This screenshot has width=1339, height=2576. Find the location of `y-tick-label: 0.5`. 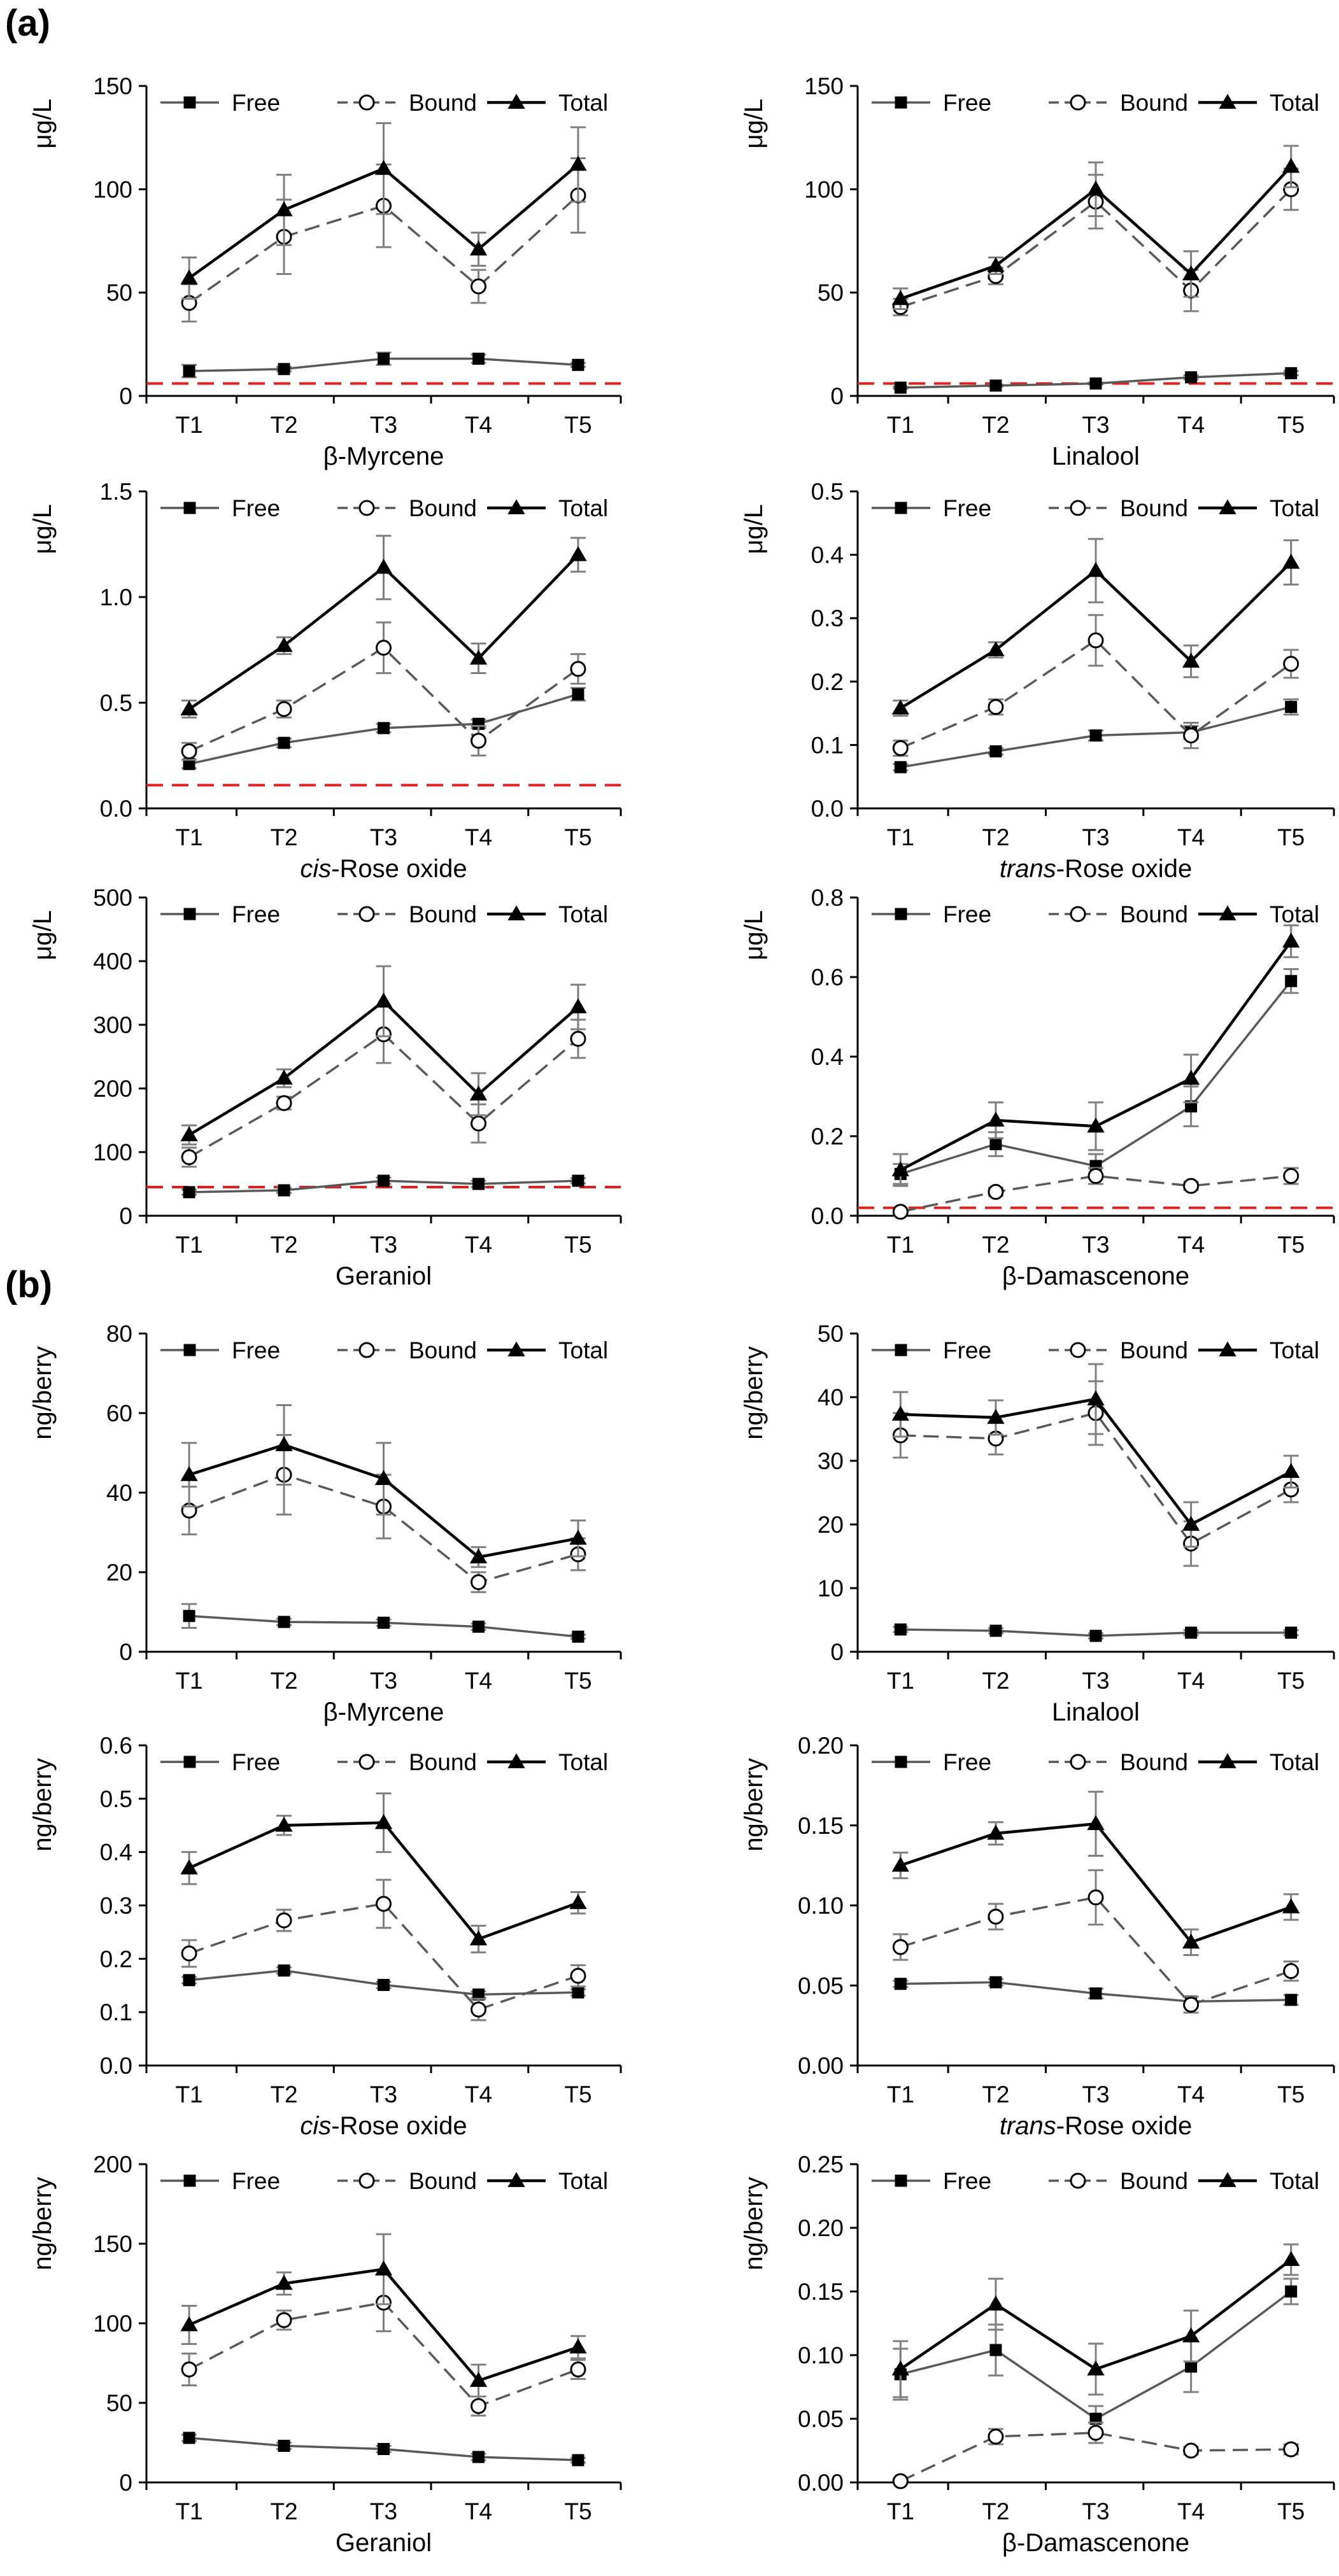

y-tick-label: 0.5 is located at coordinates (827, 492).